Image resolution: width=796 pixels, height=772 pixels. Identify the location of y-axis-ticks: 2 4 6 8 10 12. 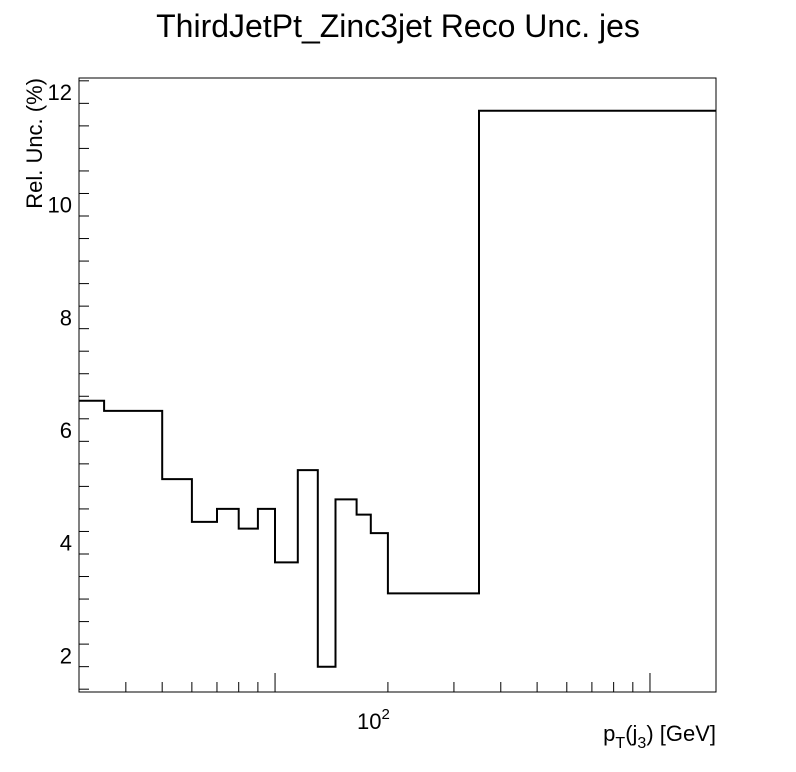
(68, 385).